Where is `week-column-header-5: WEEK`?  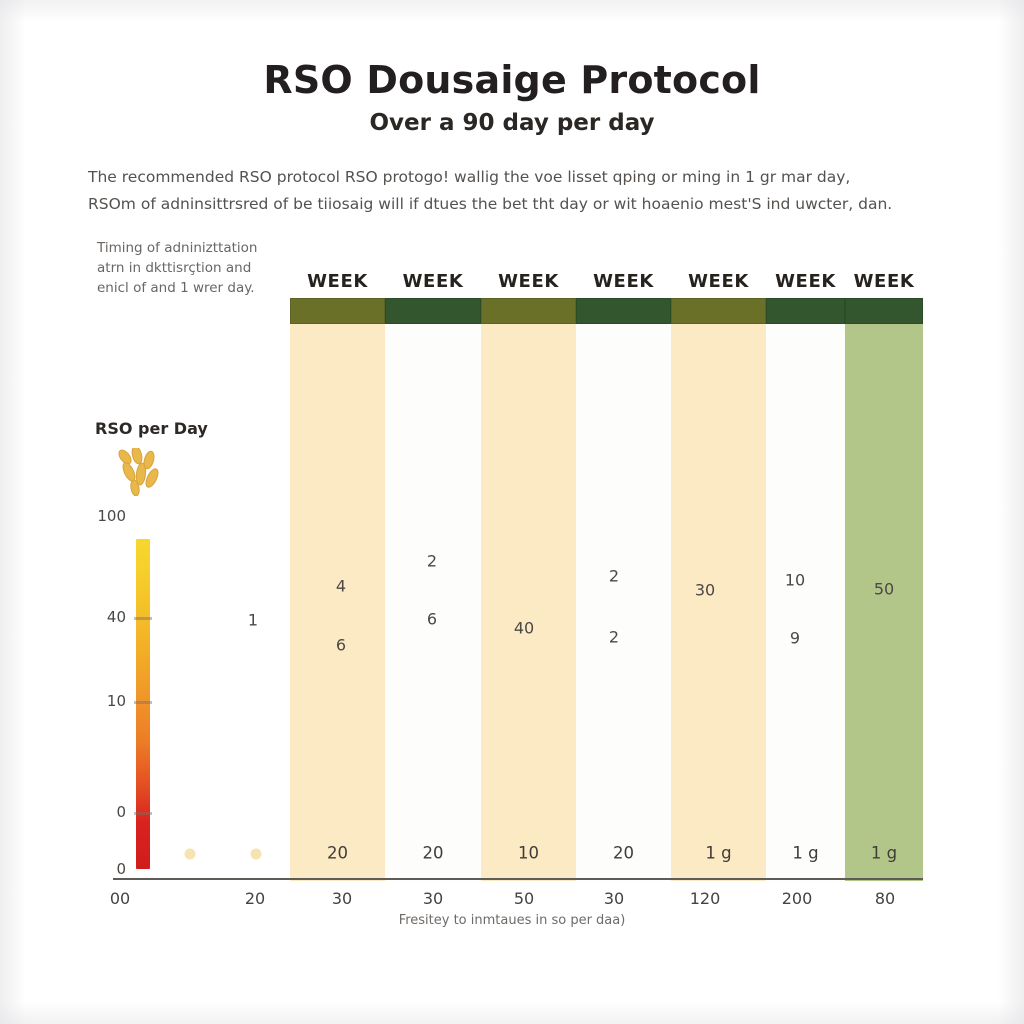
week-column-header-5: WEEK is located at coordinates (718, 296).